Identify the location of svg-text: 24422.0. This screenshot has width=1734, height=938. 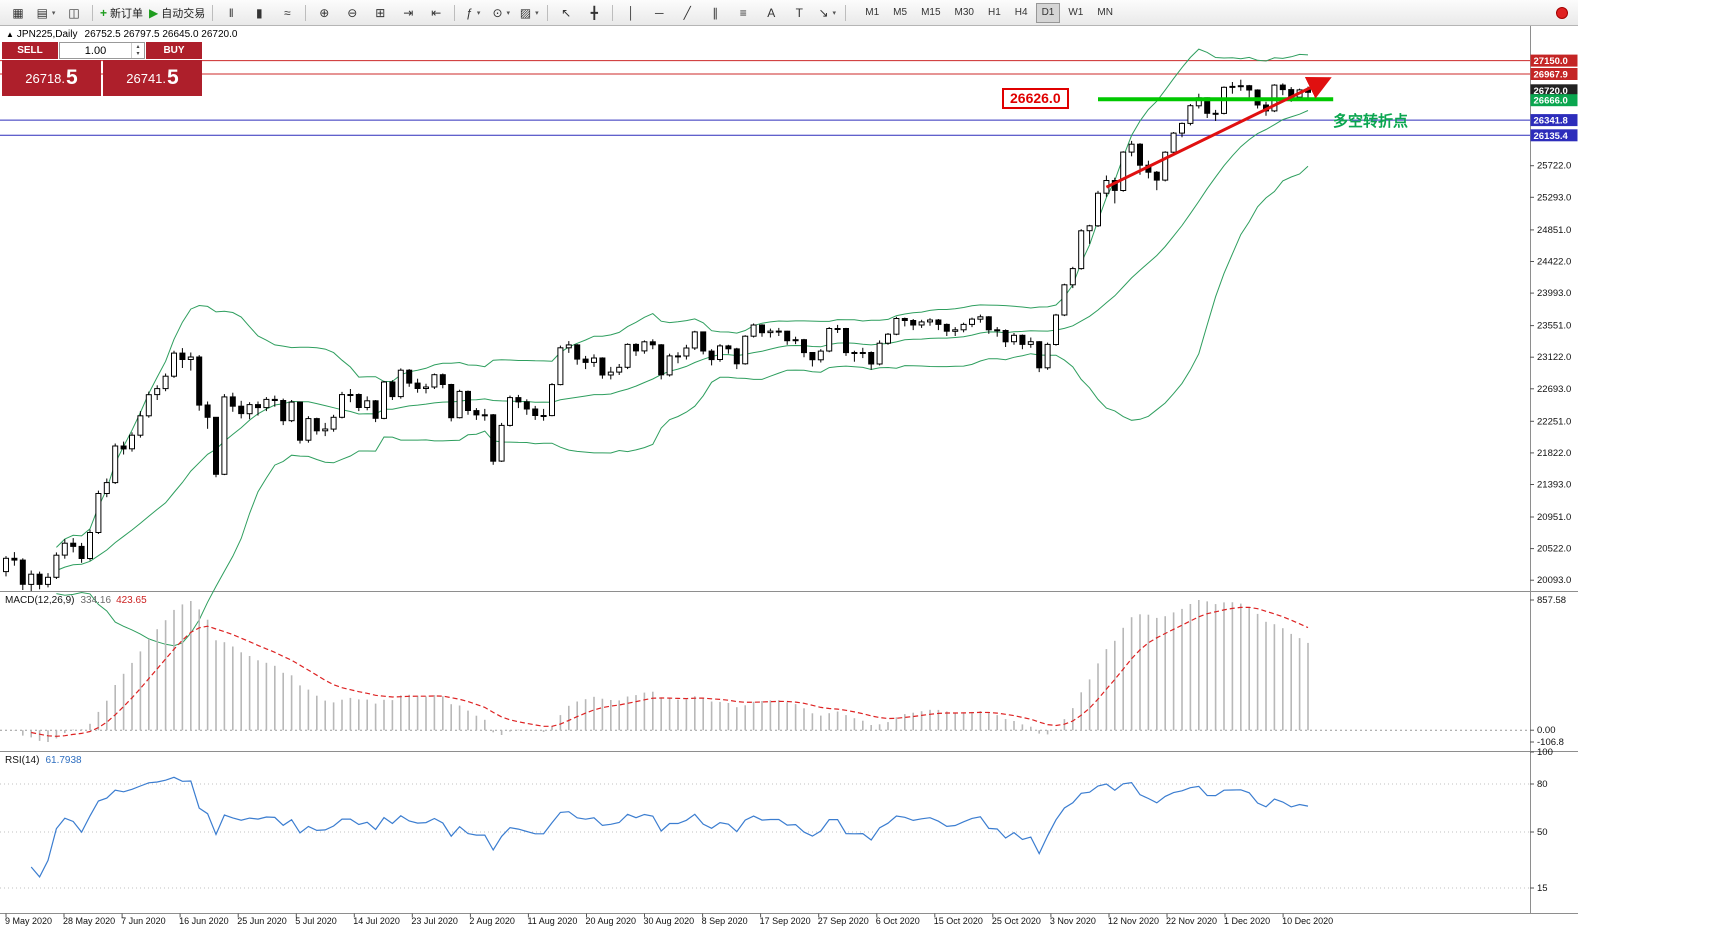
(1554, 261).